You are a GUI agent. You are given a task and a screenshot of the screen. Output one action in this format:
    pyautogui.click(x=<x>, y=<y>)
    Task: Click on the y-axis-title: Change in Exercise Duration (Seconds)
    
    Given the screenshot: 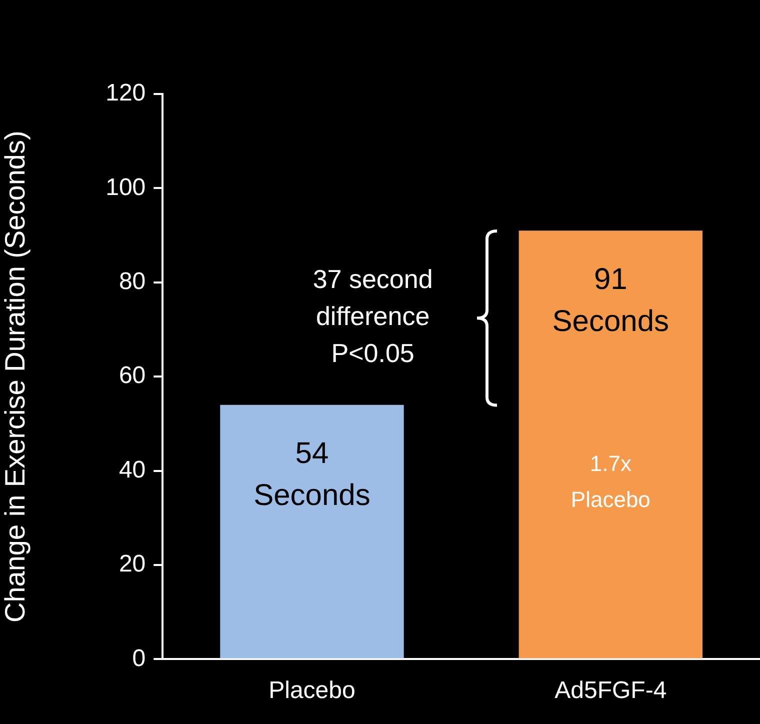 What is the action you would take?
    pyautogui.click(x=15, y=376)
    